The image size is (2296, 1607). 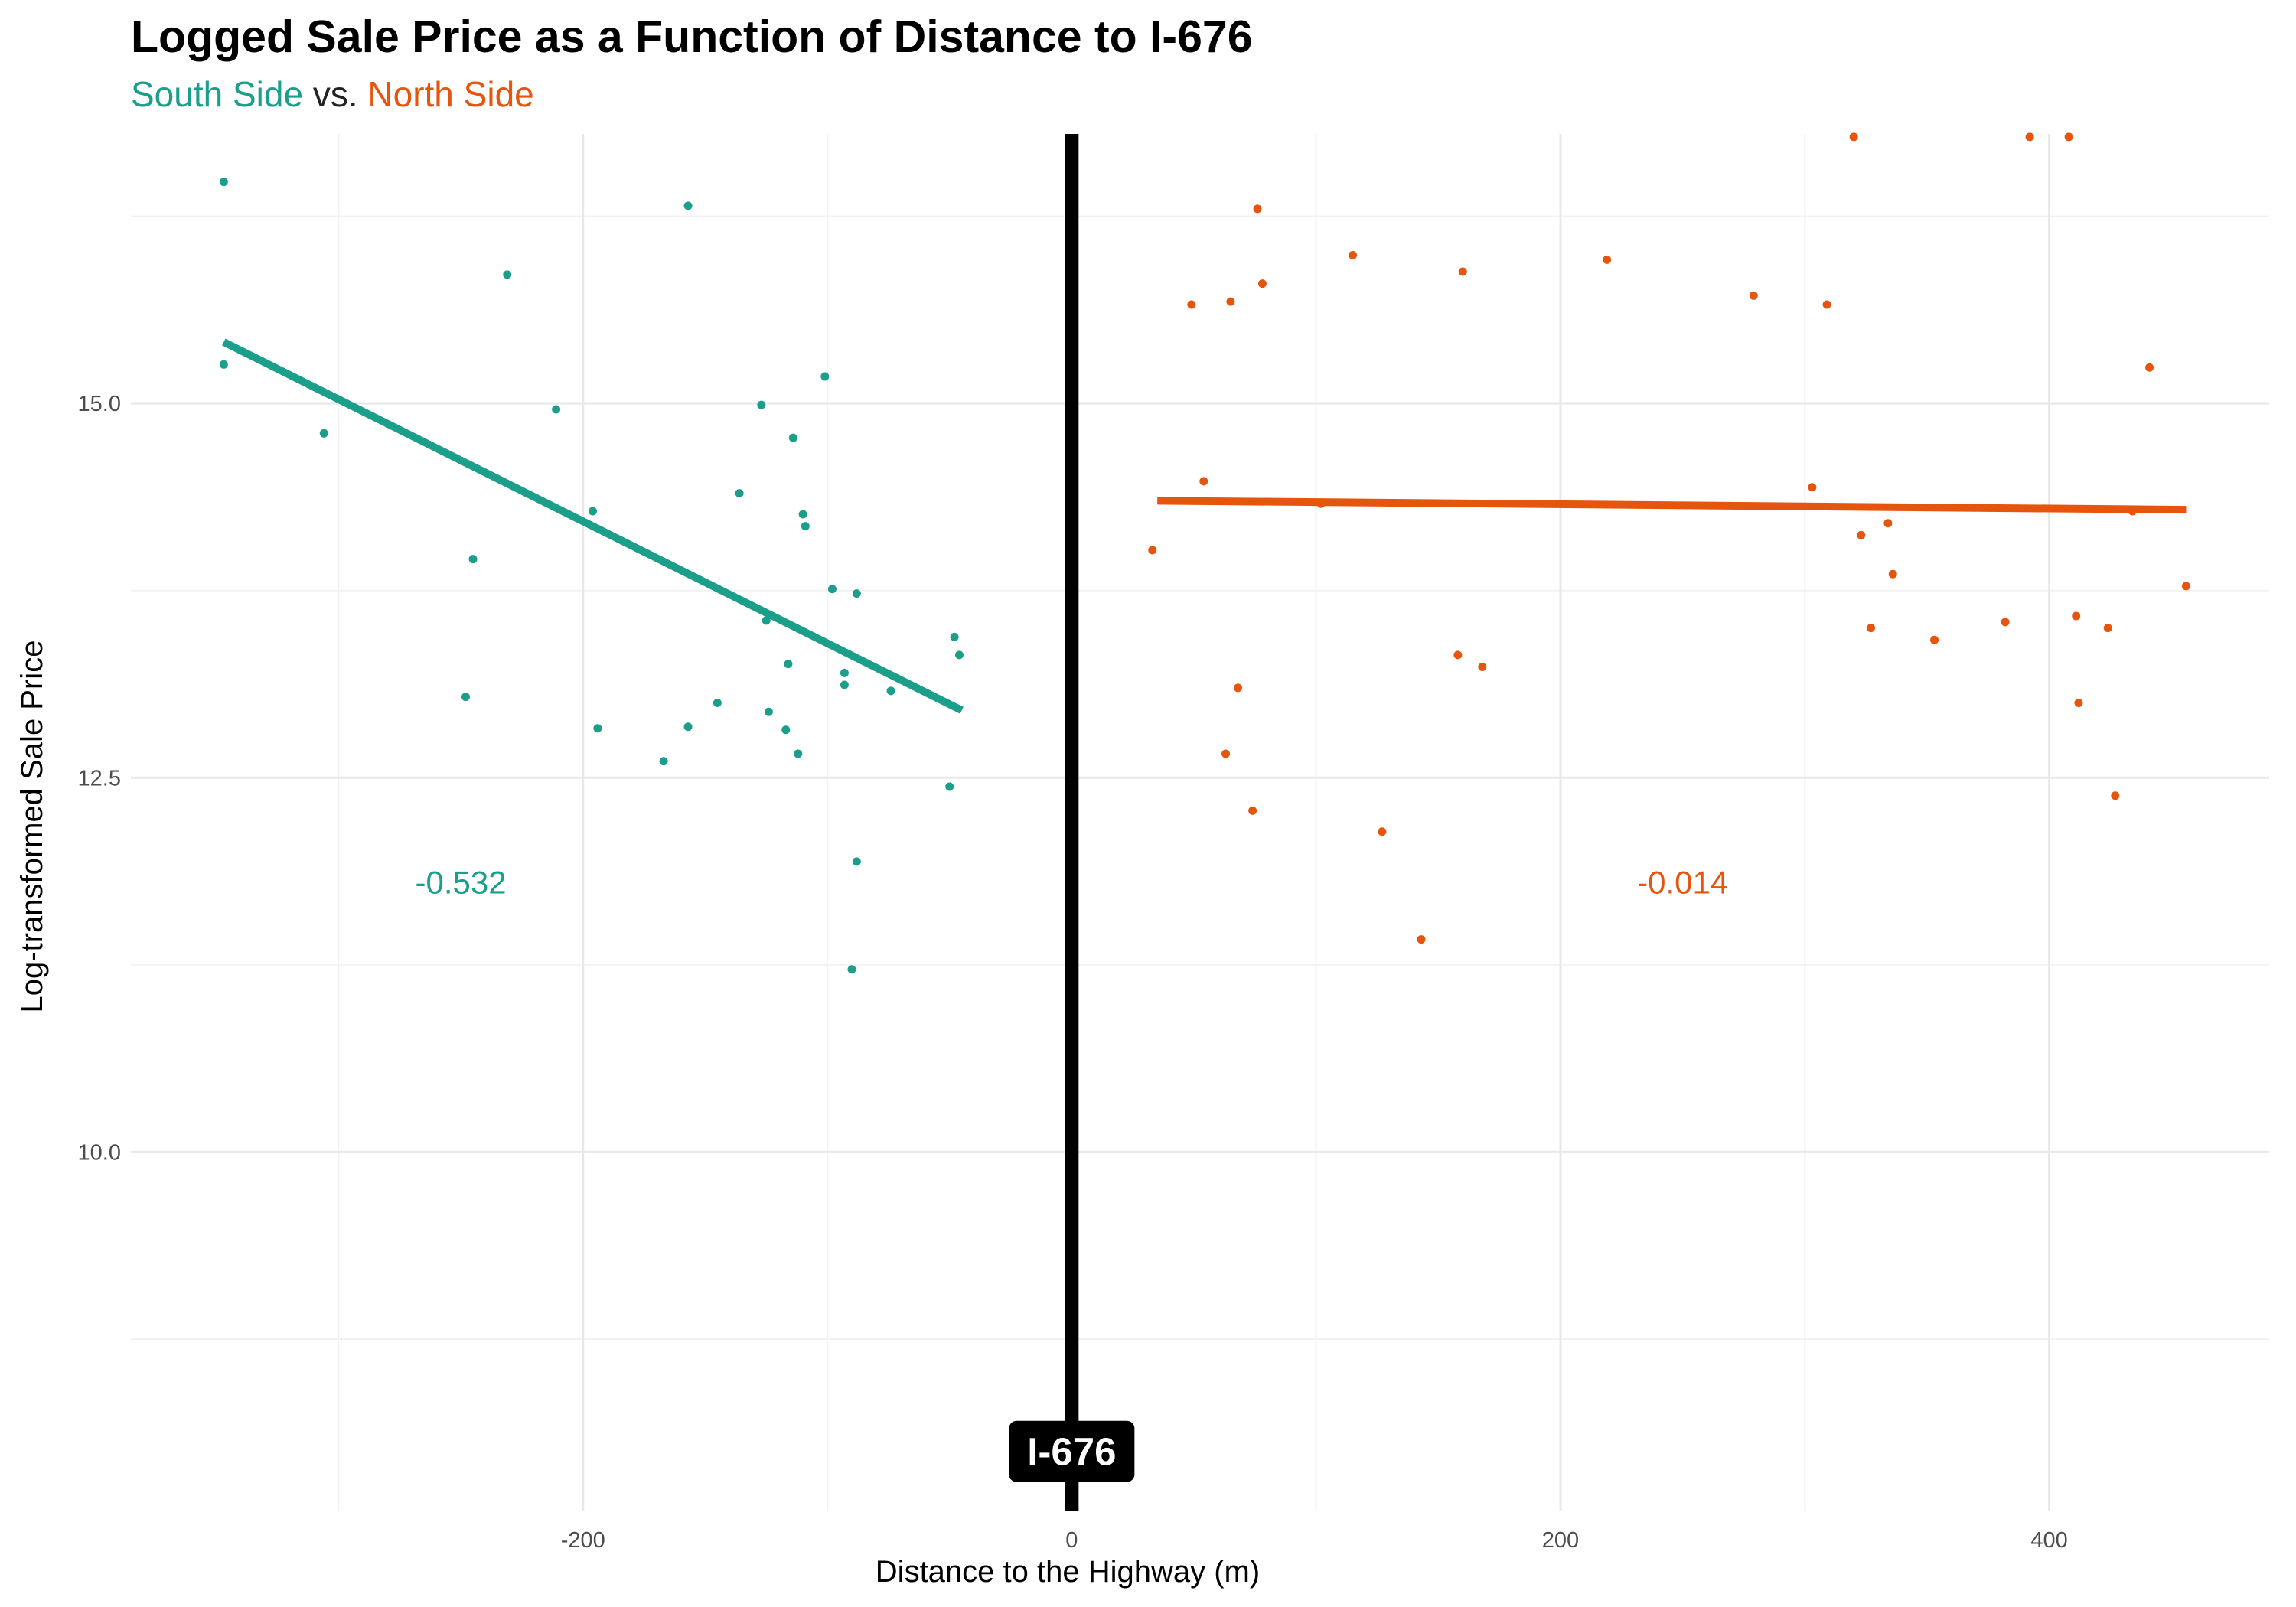 I want to click on highway-label: I-676, so click(x=1071, y=1452).